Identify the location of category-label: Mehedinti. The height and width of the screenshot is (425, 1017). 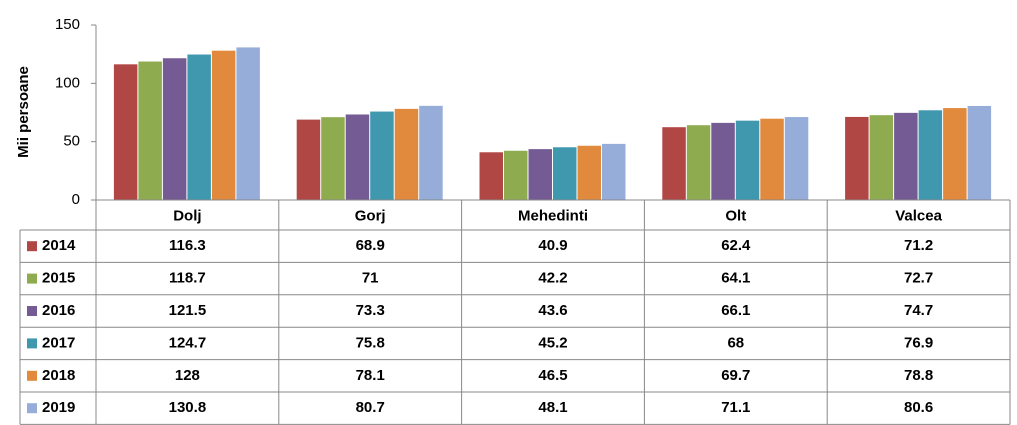
(553, 215).